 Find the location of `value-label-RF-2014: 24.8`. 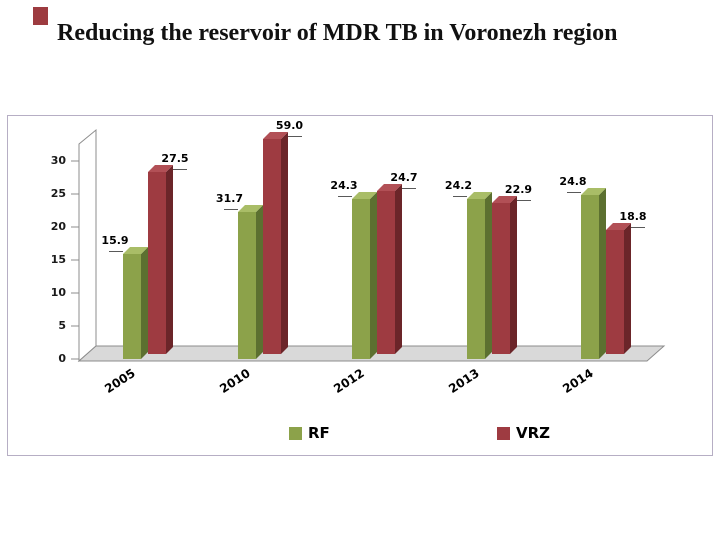

value-label-RF-2014: 24.8 is located at coordinates (573, 181).